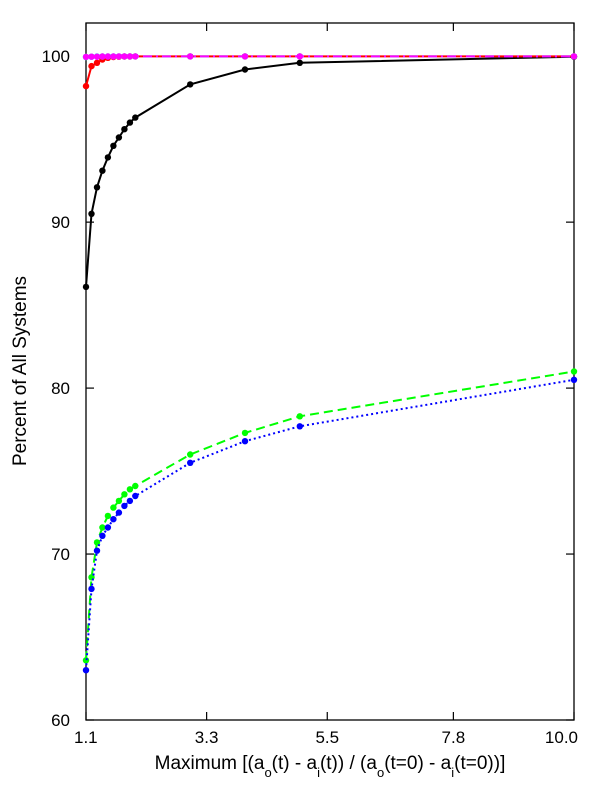  Describe the element at coordinates (329, 71) in the screenshot. I see `series-line` at that location.